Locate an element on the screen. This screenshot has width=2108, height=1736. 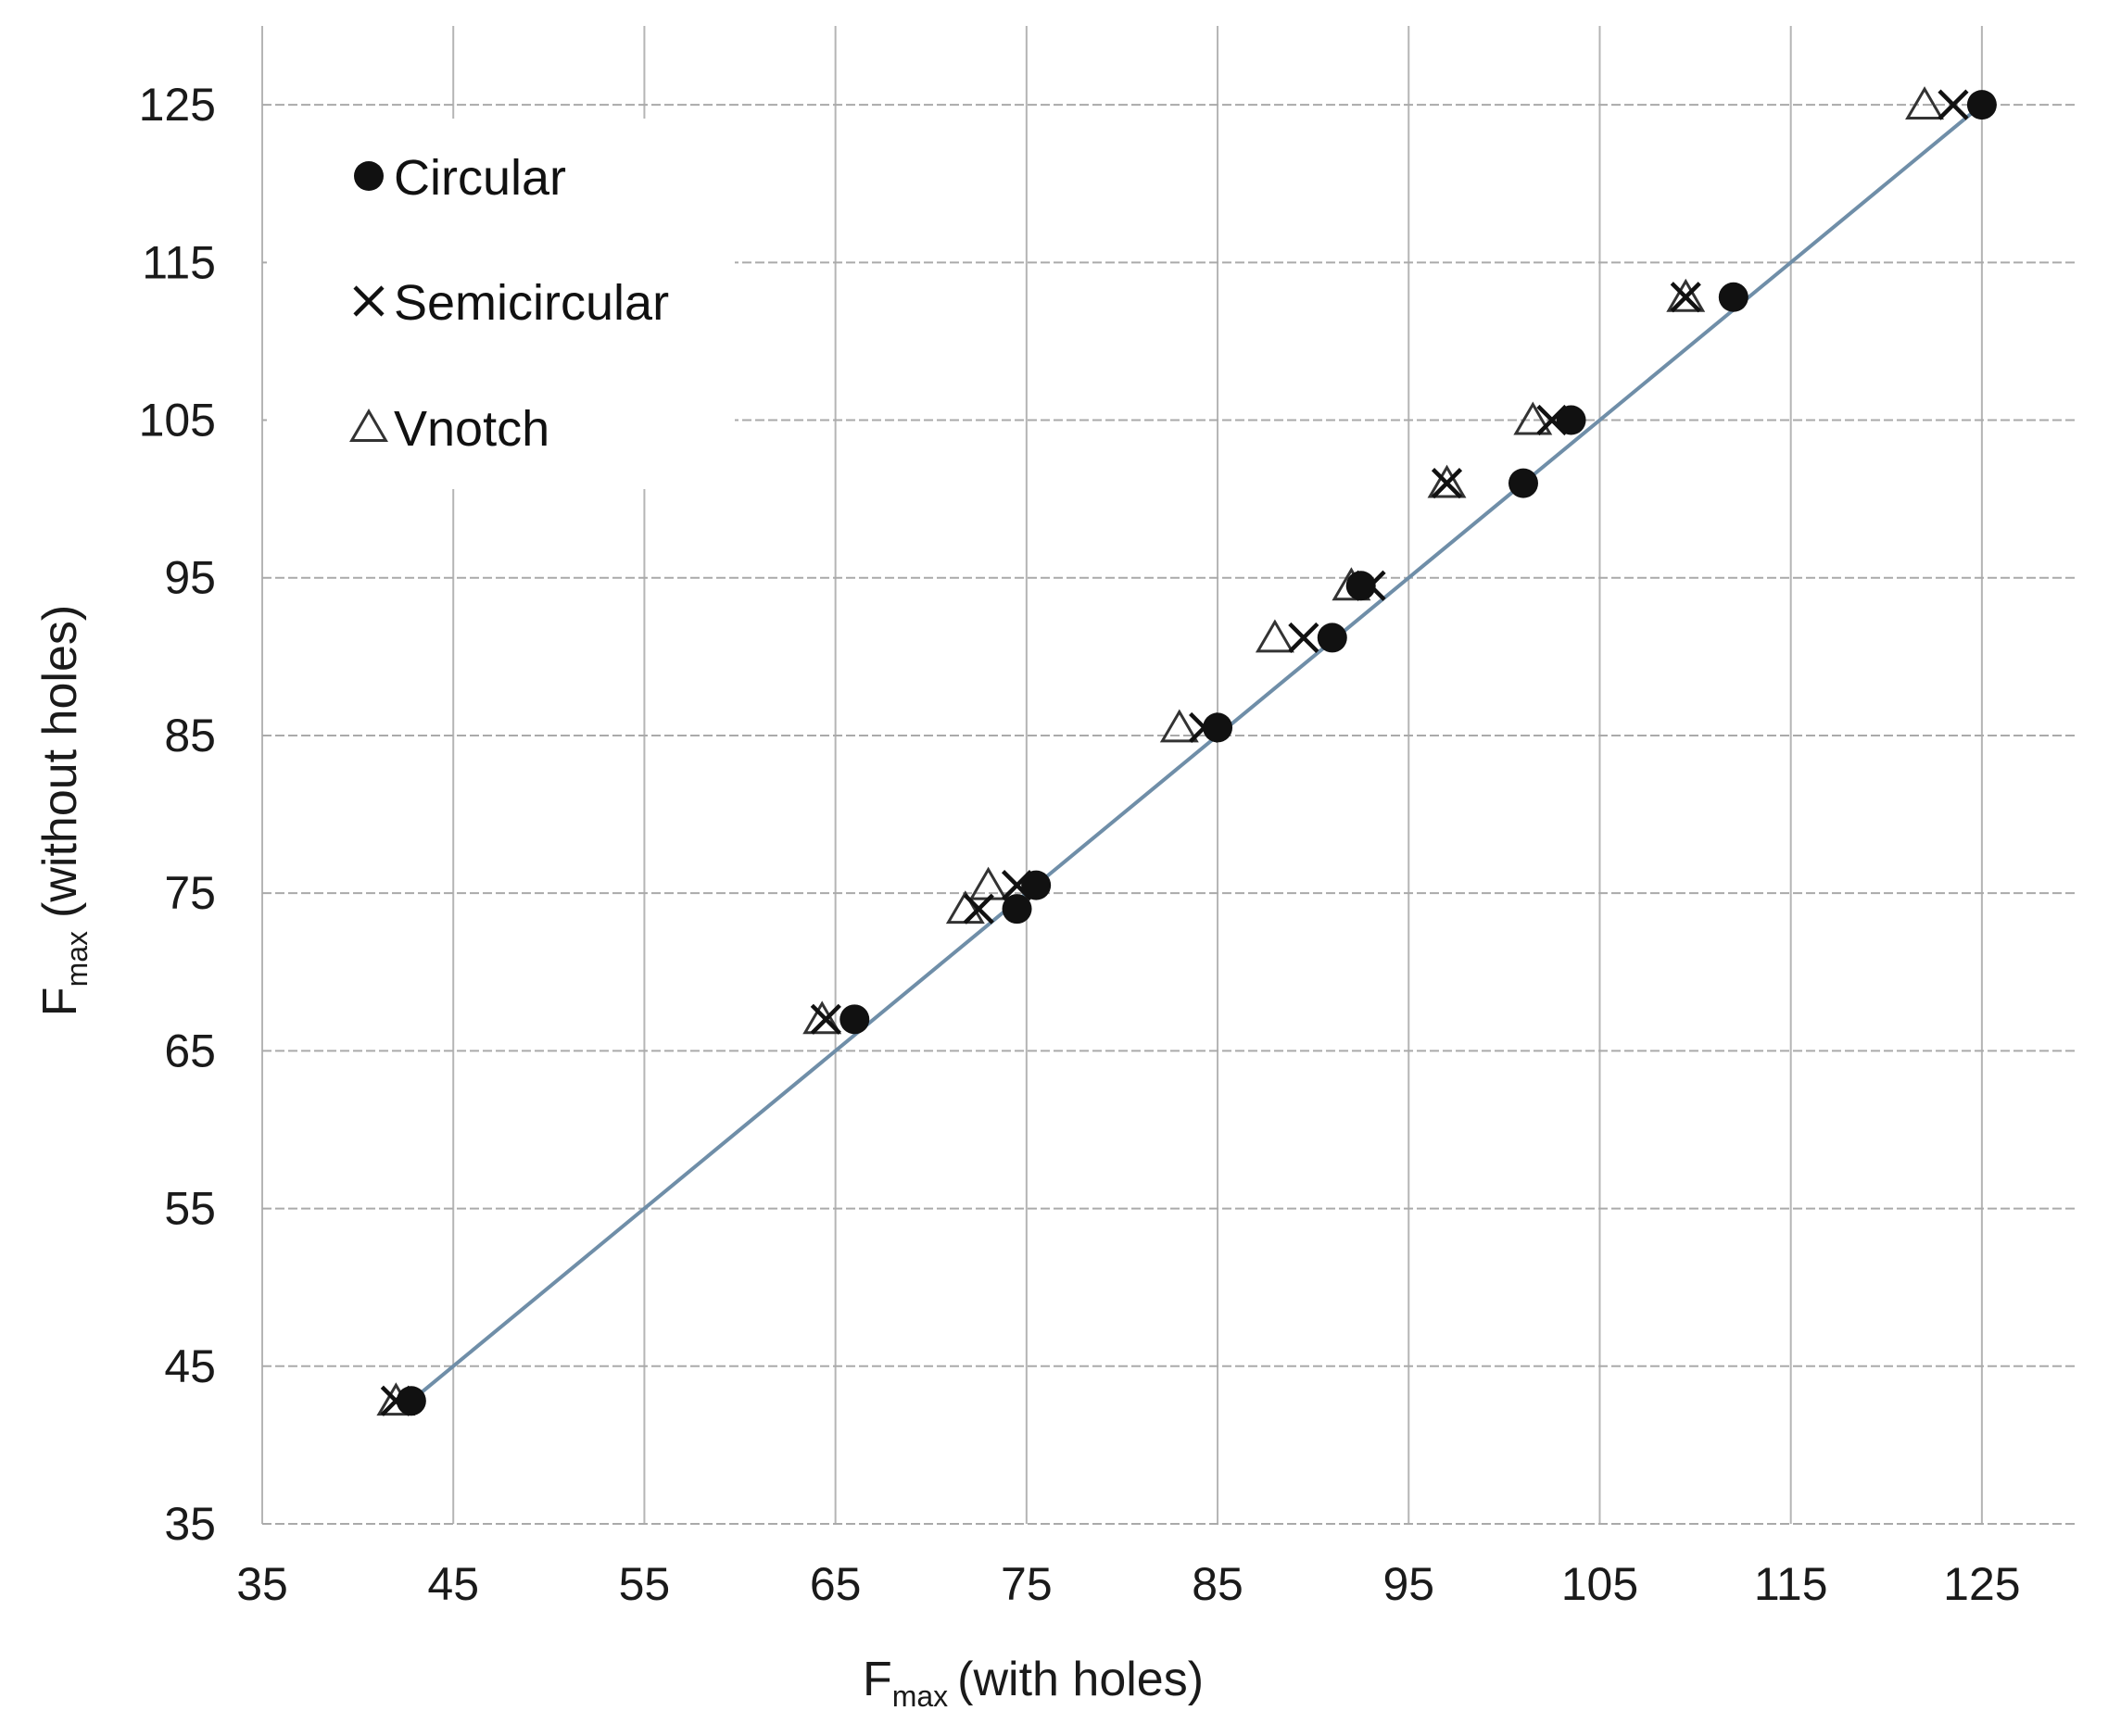
y-axis-label: Fmax (without holes) is located at coordinates (63, 810).